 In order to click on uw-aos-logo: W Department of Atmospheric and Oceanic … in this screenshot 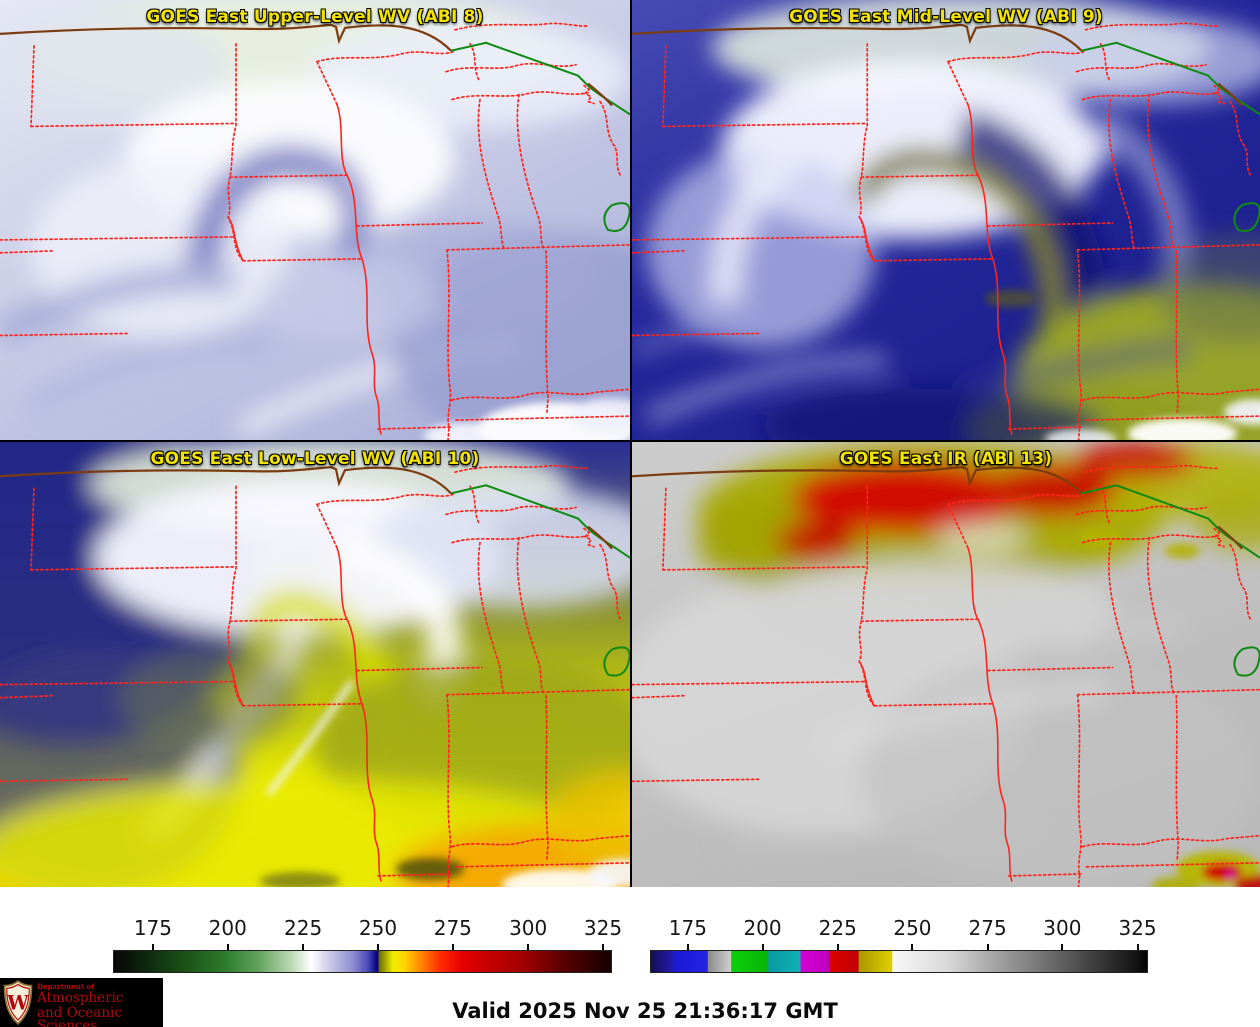, I will do `click(81, 1002)`.